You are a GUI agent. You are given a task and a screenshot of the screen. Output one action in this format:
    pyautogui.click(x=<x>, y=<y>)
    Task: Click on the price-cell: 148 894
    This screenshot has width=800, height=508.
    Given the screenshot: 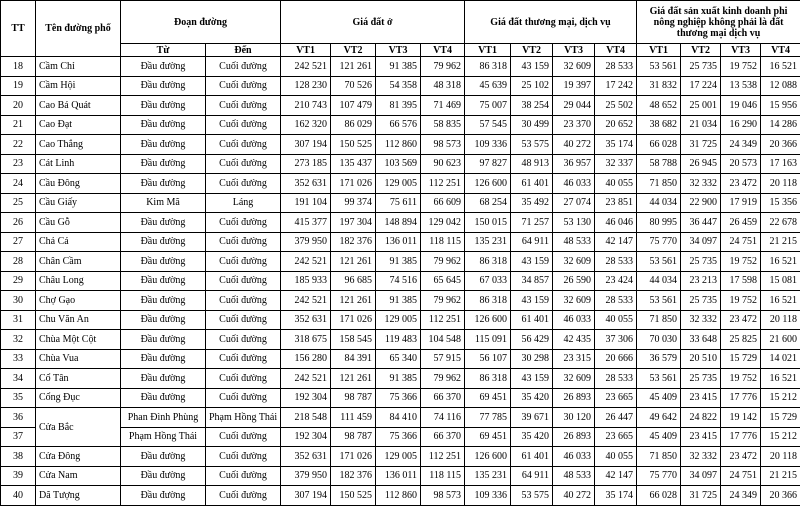 What is the action you would take?
    pyautogui.click(x=398, y=222)
    